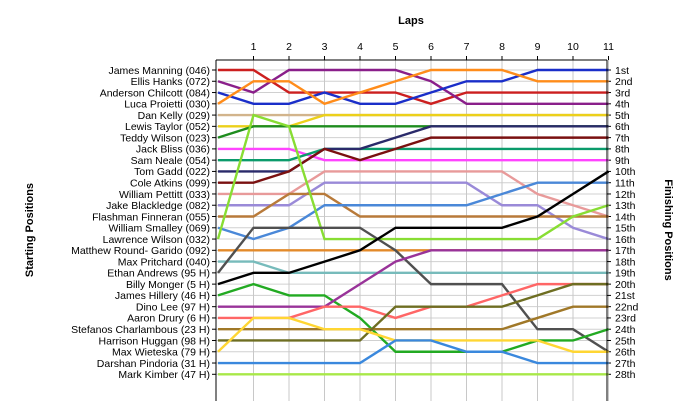 This screenshot has width=700, height=420. What do you see at coordinates (156, 240) in the screenshot?
I see `starting-position-label: Lawrence Wilson (032)` at bounding box center [156, 240].